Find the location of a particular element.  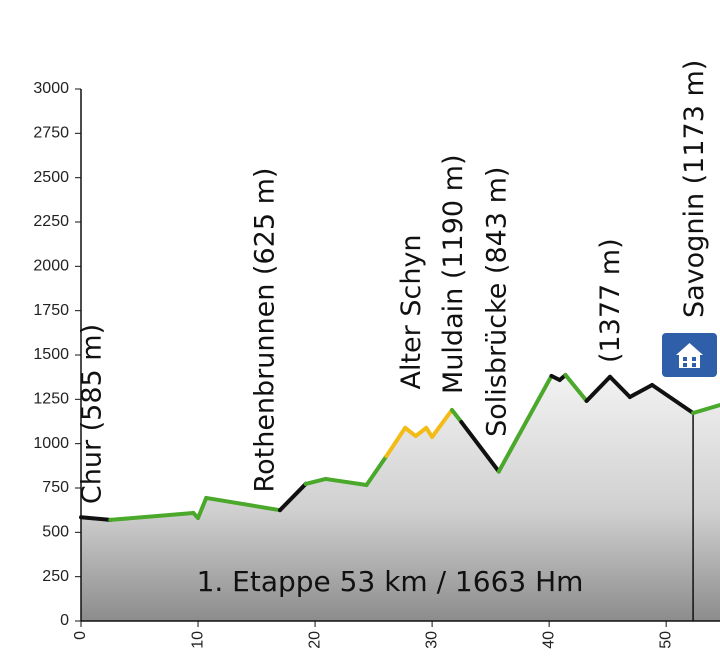

place-label: Rothenbrunnen (625 m) is located at coordinates (265, 330).